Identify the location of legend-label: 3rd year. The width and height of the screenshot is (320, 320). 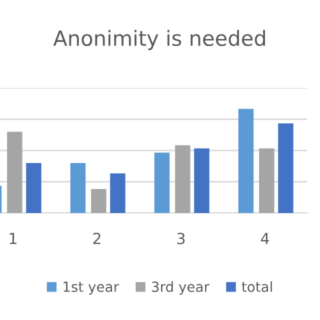
(181, 288).